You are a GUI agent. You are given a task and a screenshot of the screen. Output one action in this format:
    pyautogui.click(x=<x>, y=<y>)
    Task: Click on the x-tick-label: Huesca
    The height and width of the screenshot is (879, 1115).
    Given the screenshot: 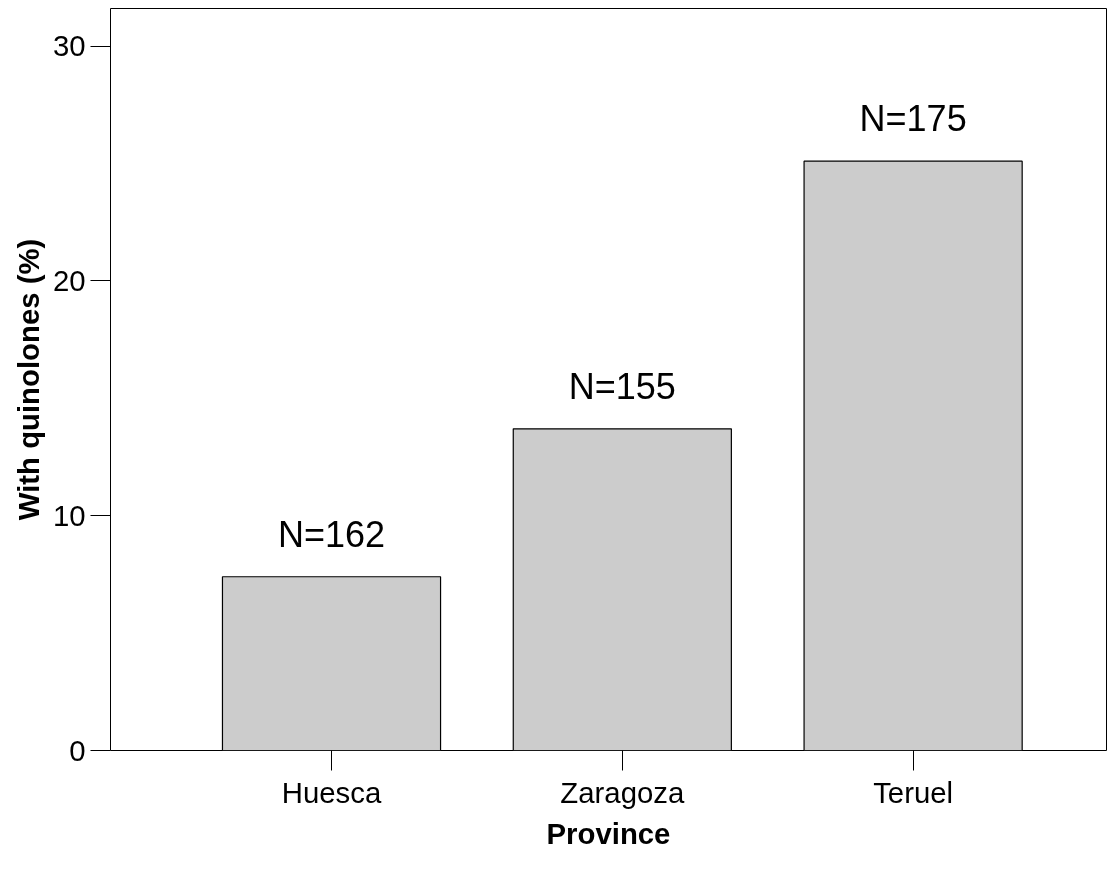 What is the action you would take?
    pyautogui.click(x=331, y=792)
    